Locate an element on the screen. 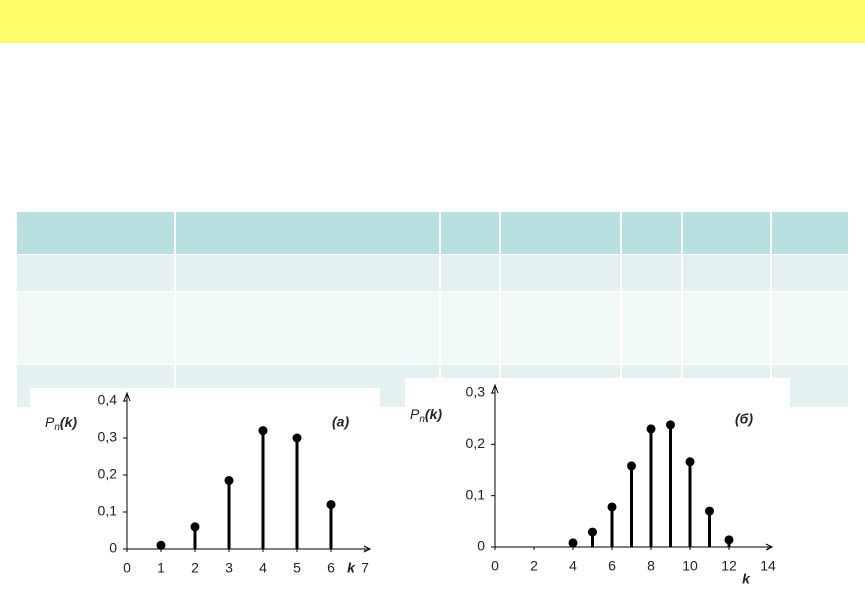  x-tick-label: 3 is located at coordinates (229, 568).